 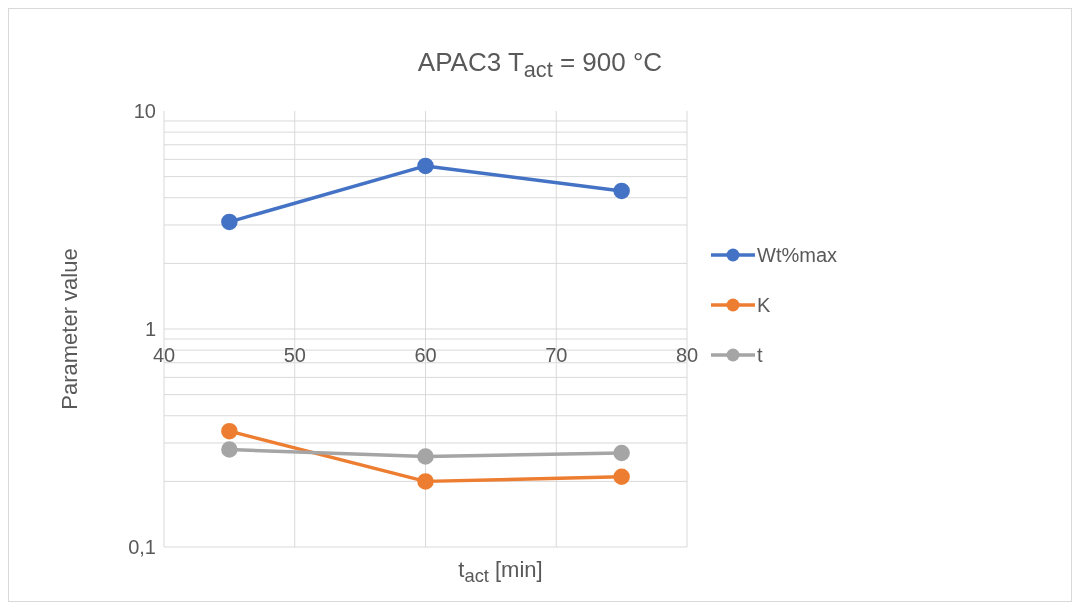 I want to click on legend-label: t, so click(x=760, y=355).